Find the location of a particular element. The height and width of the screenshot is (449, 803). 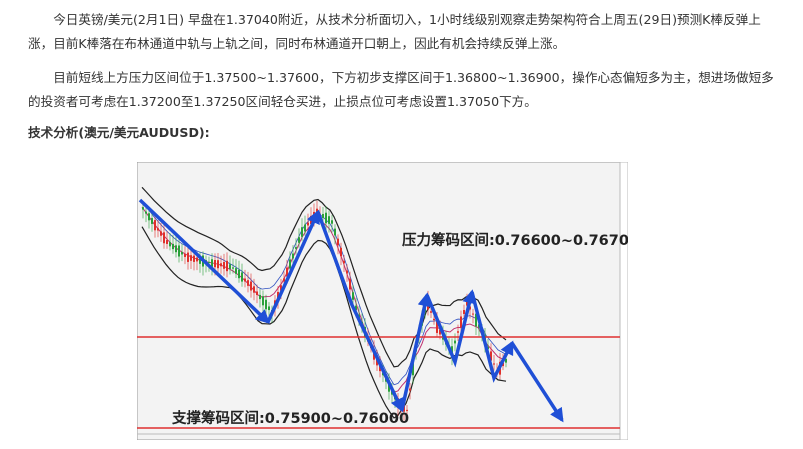

resistance-label: 压力筹码区间:0.76600~0.76700 is located at coordinates (515, 240).